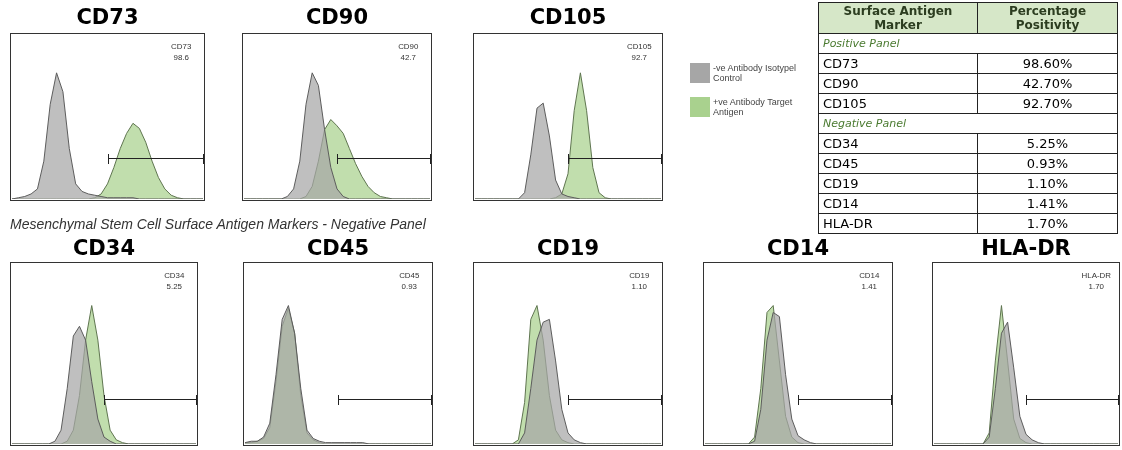 Image resolution: width=1122 pixels, height=450 pixels. Describe the element at coordinates (798, 248) in the screenshot. I see `text: CD14` at that location.